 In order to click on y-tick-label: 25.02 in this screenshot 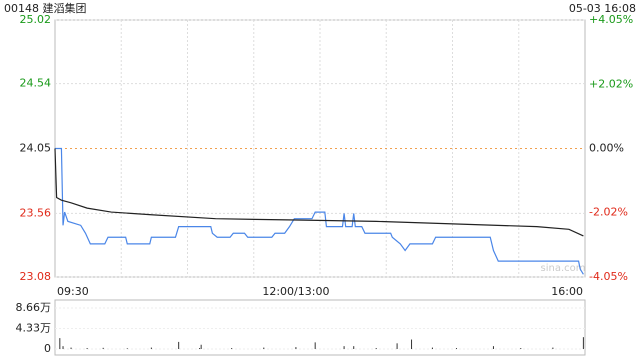, I will do `click(36, 19)`.